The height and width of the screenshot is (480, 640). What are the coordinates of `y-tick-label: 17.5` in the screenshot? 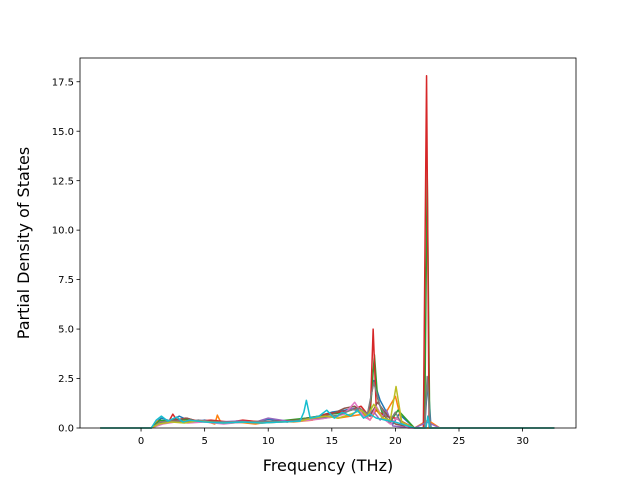 It's located at (63, 82).